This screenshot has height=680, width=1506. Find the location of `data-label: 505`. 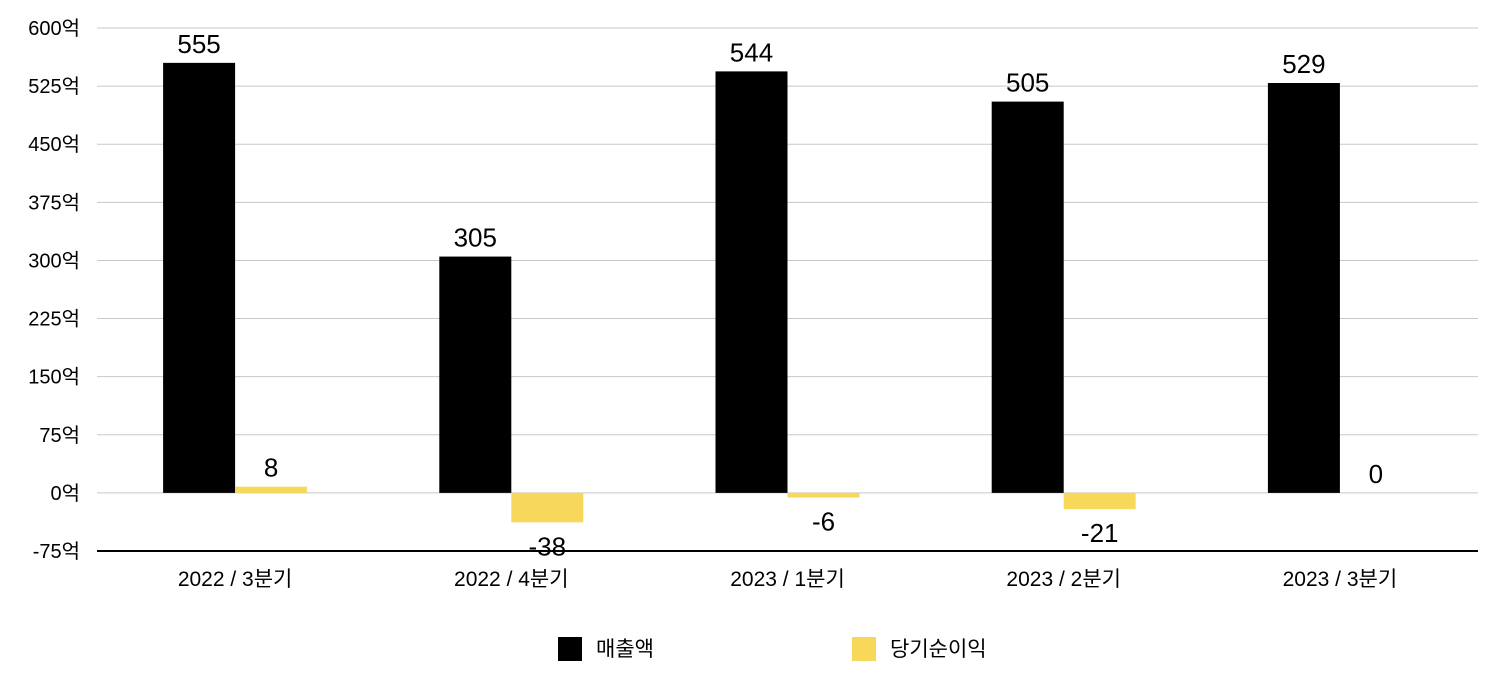

data-label: 505 is located at coordinates (1027, 83).